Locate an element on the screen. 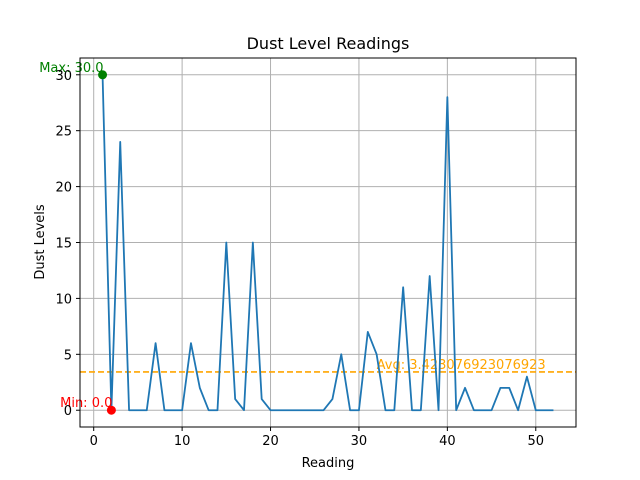 This screenshot has width=640, height=480. y-tick-label: 25 is located at coordinates (63, 132).